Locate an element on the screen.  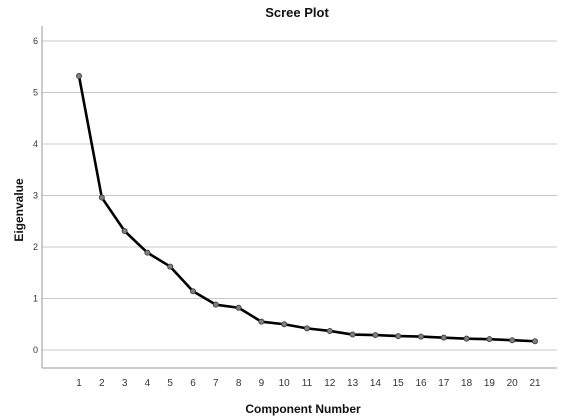
x-tick-label-17: 17 is located at coordinates (444, 383).